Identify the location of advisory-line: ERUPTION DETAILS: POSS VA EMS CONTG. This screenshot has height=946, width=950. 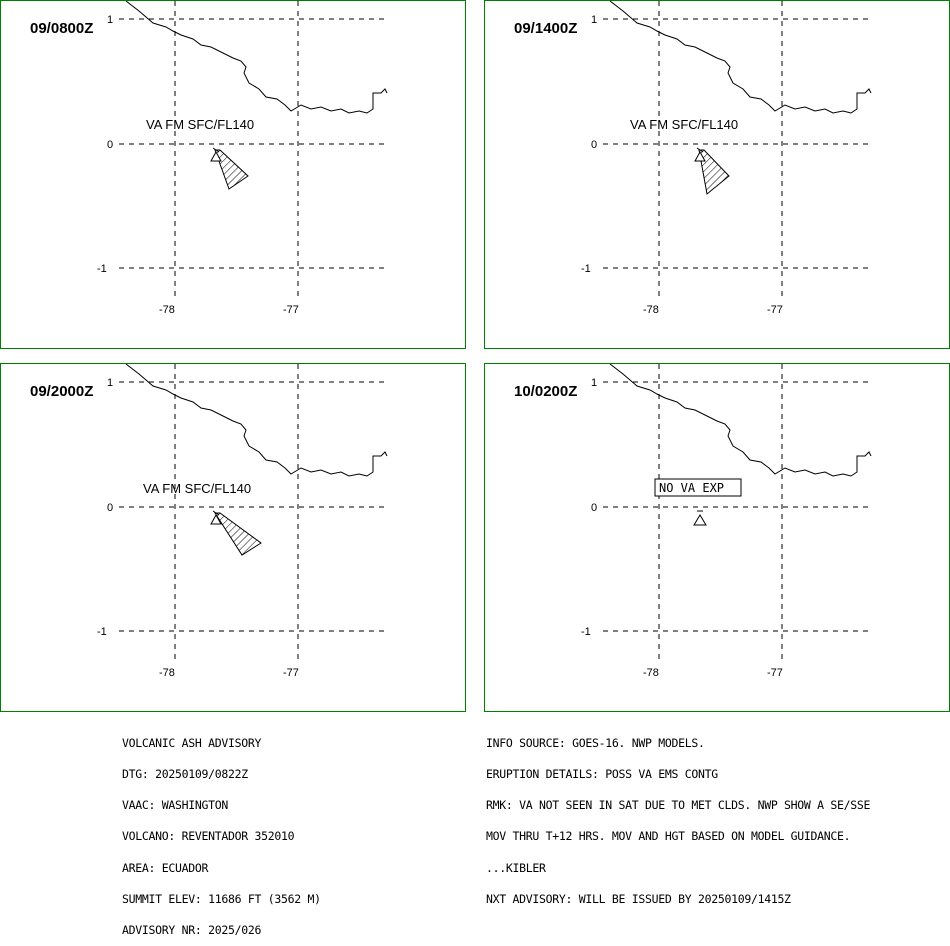
(602, 774).